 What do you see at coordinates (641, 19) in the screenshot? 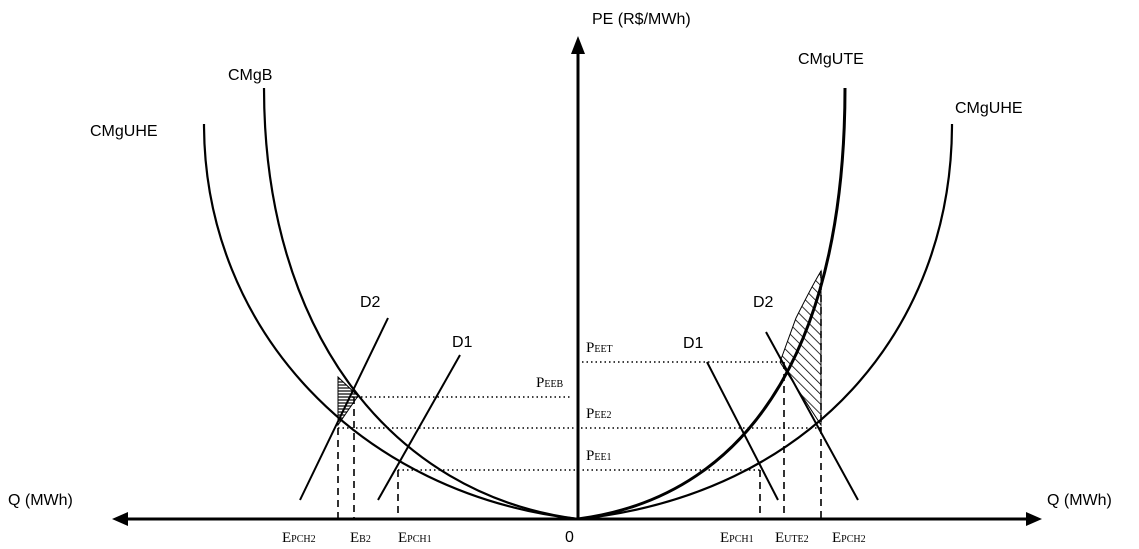
I see `y-axis-label: PE (R$/MWh)` at bounding box center [641, 19].